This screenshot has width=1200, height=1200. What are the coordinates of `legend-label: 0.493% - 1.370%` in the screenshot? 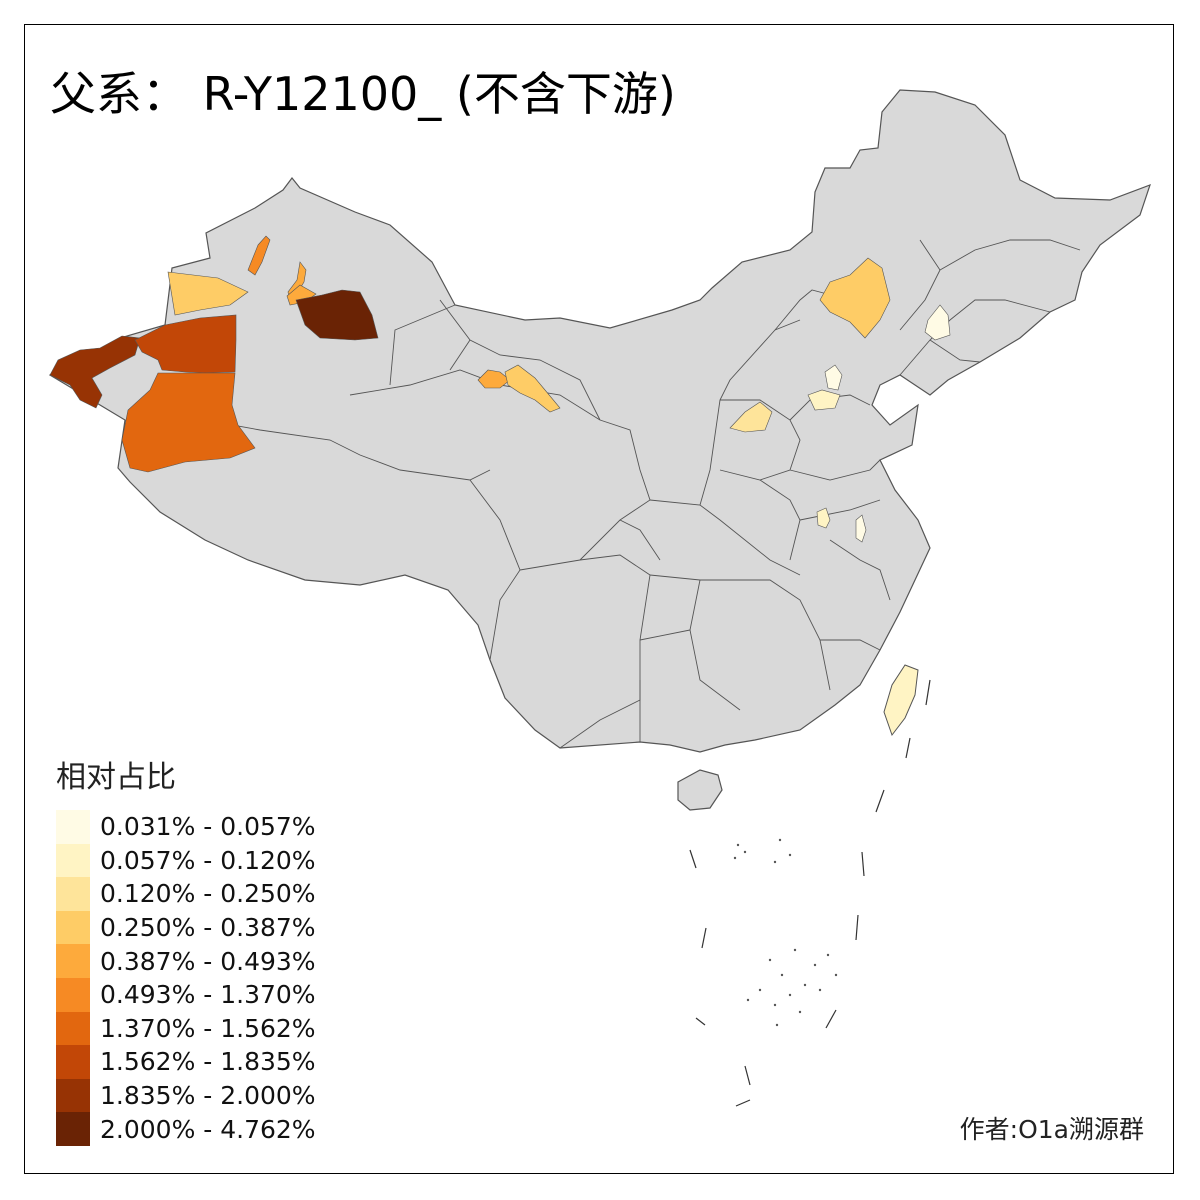 It's located at (208, 995).